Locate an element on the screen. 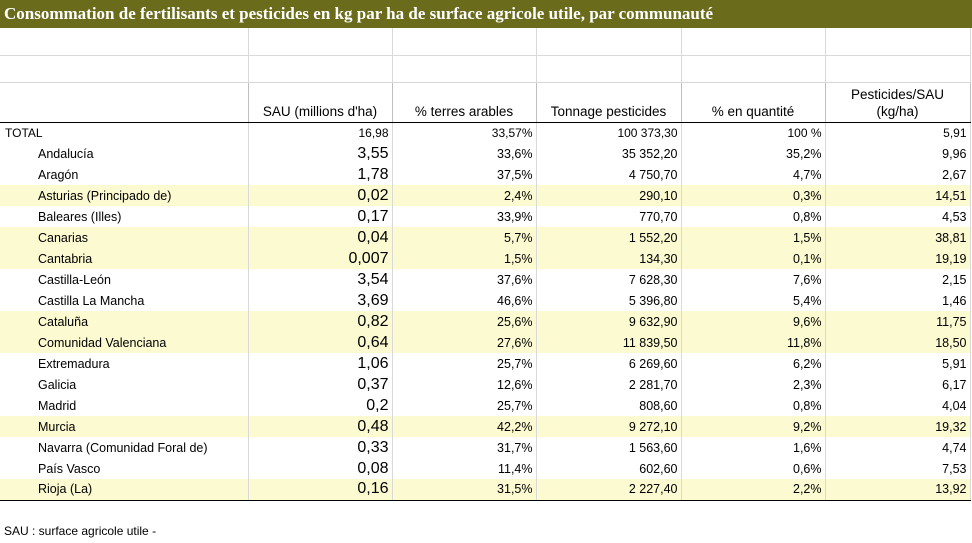  total-label: TOTAL is located at coordinates (124, 132).